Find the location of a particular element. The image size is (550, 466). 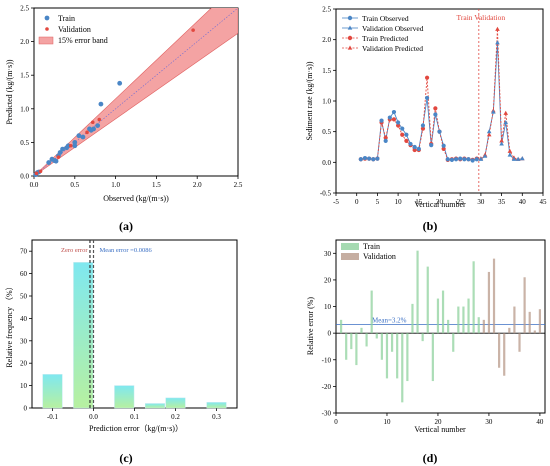

d-x-tick-label: 10 is located at coordinates (387, 422).